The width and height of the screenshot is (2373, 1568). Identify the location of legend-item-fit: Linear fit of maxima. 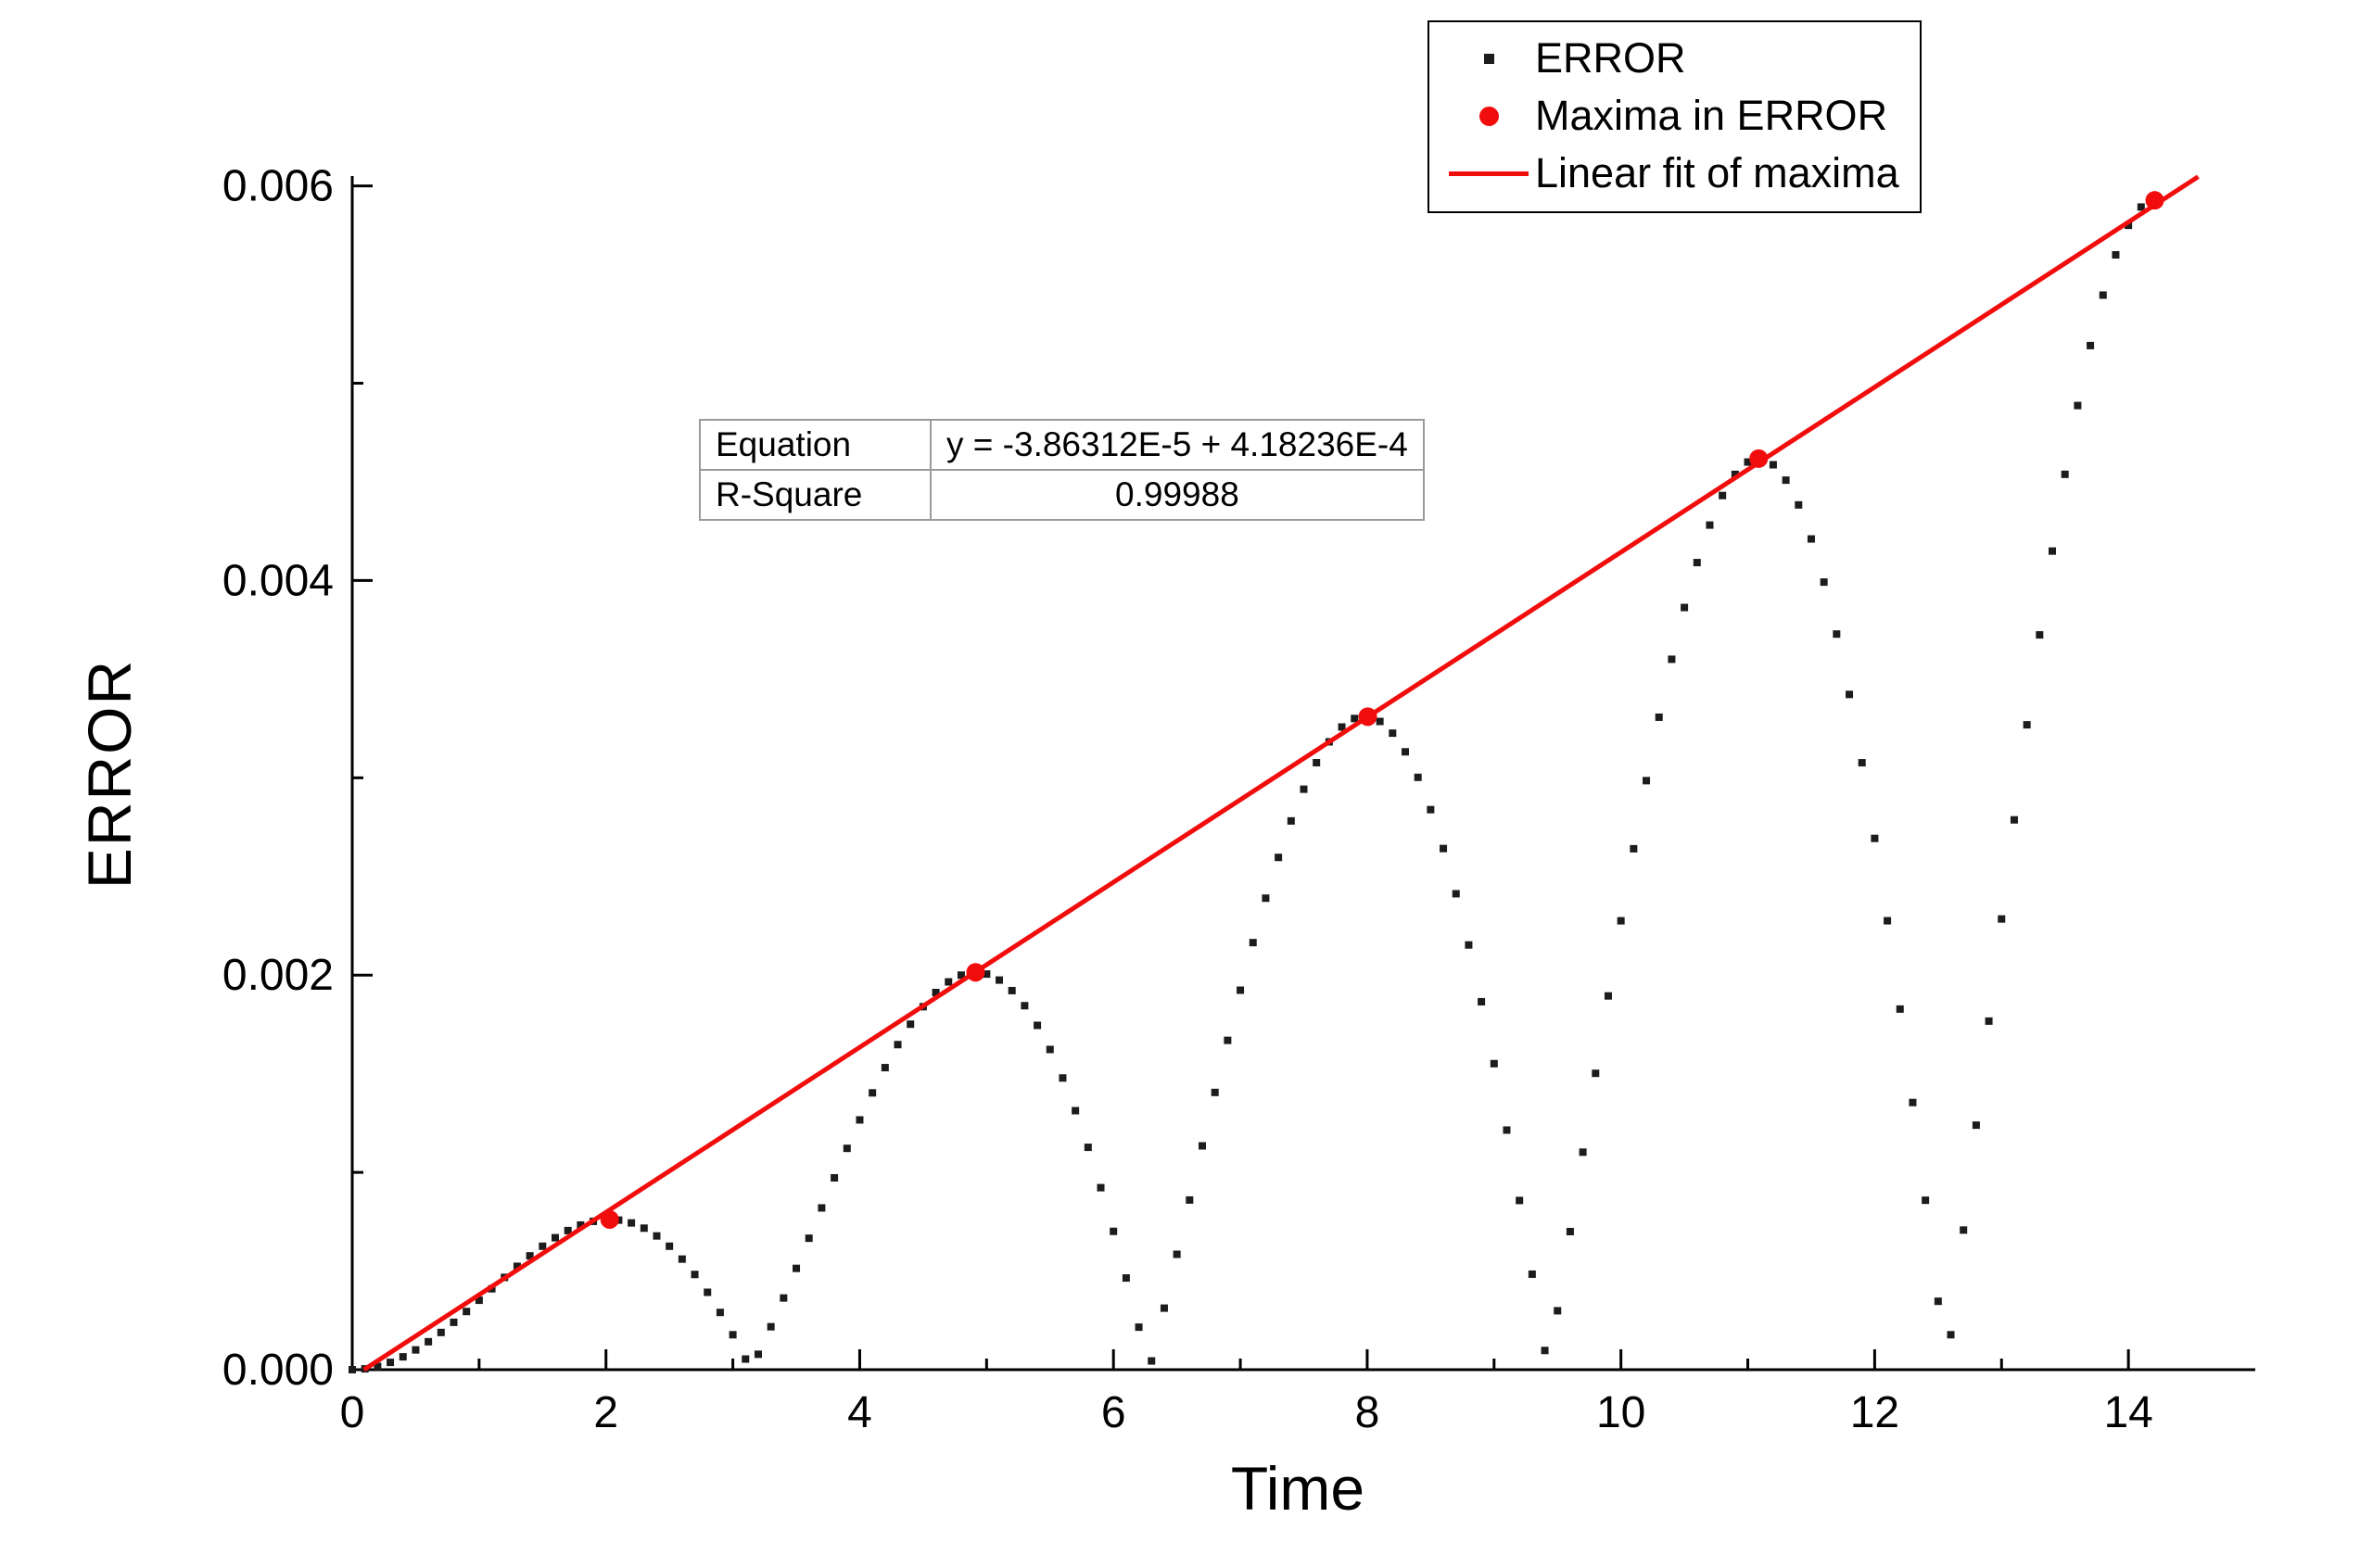
(1670, 173).